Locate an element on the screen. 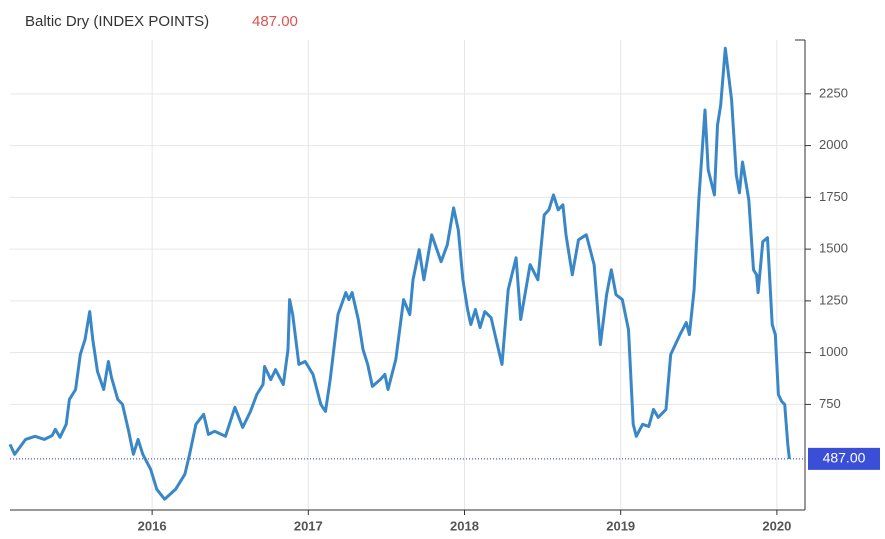 Image resolution: width=885 pixels, height=539 pixels. y-tick-label: 1750 is located at coordinates (833, 196).